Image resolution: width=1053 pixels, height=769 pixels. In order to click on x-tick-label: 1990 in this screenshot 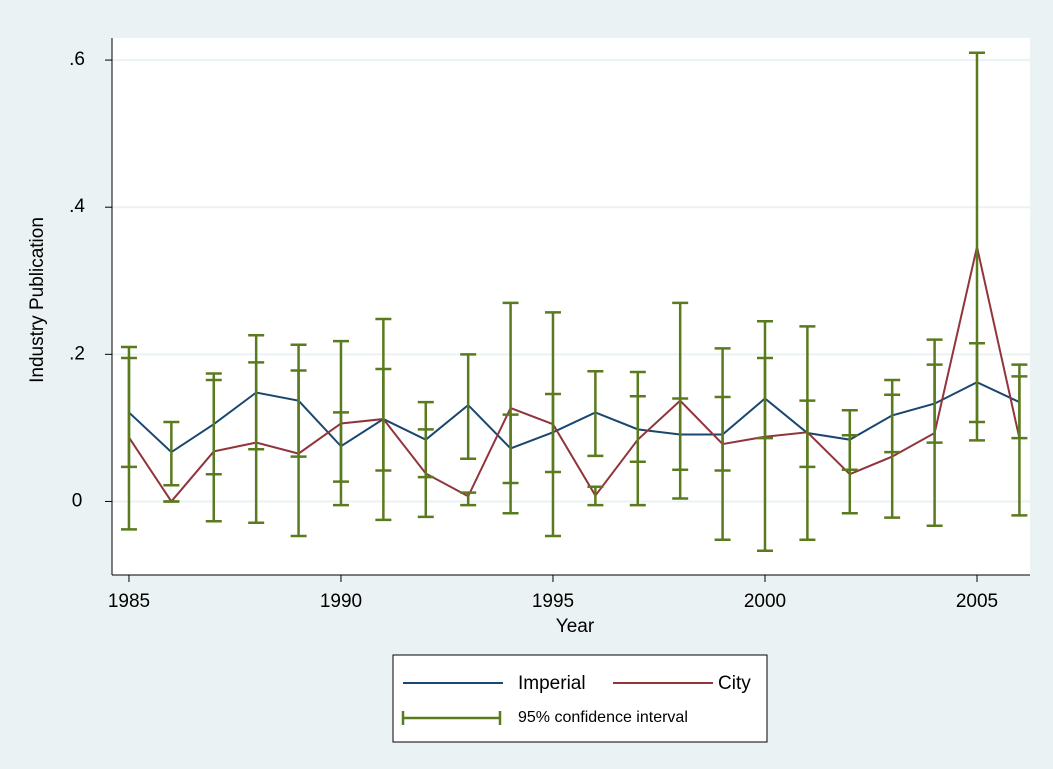, I will do `click(341, 601)`.